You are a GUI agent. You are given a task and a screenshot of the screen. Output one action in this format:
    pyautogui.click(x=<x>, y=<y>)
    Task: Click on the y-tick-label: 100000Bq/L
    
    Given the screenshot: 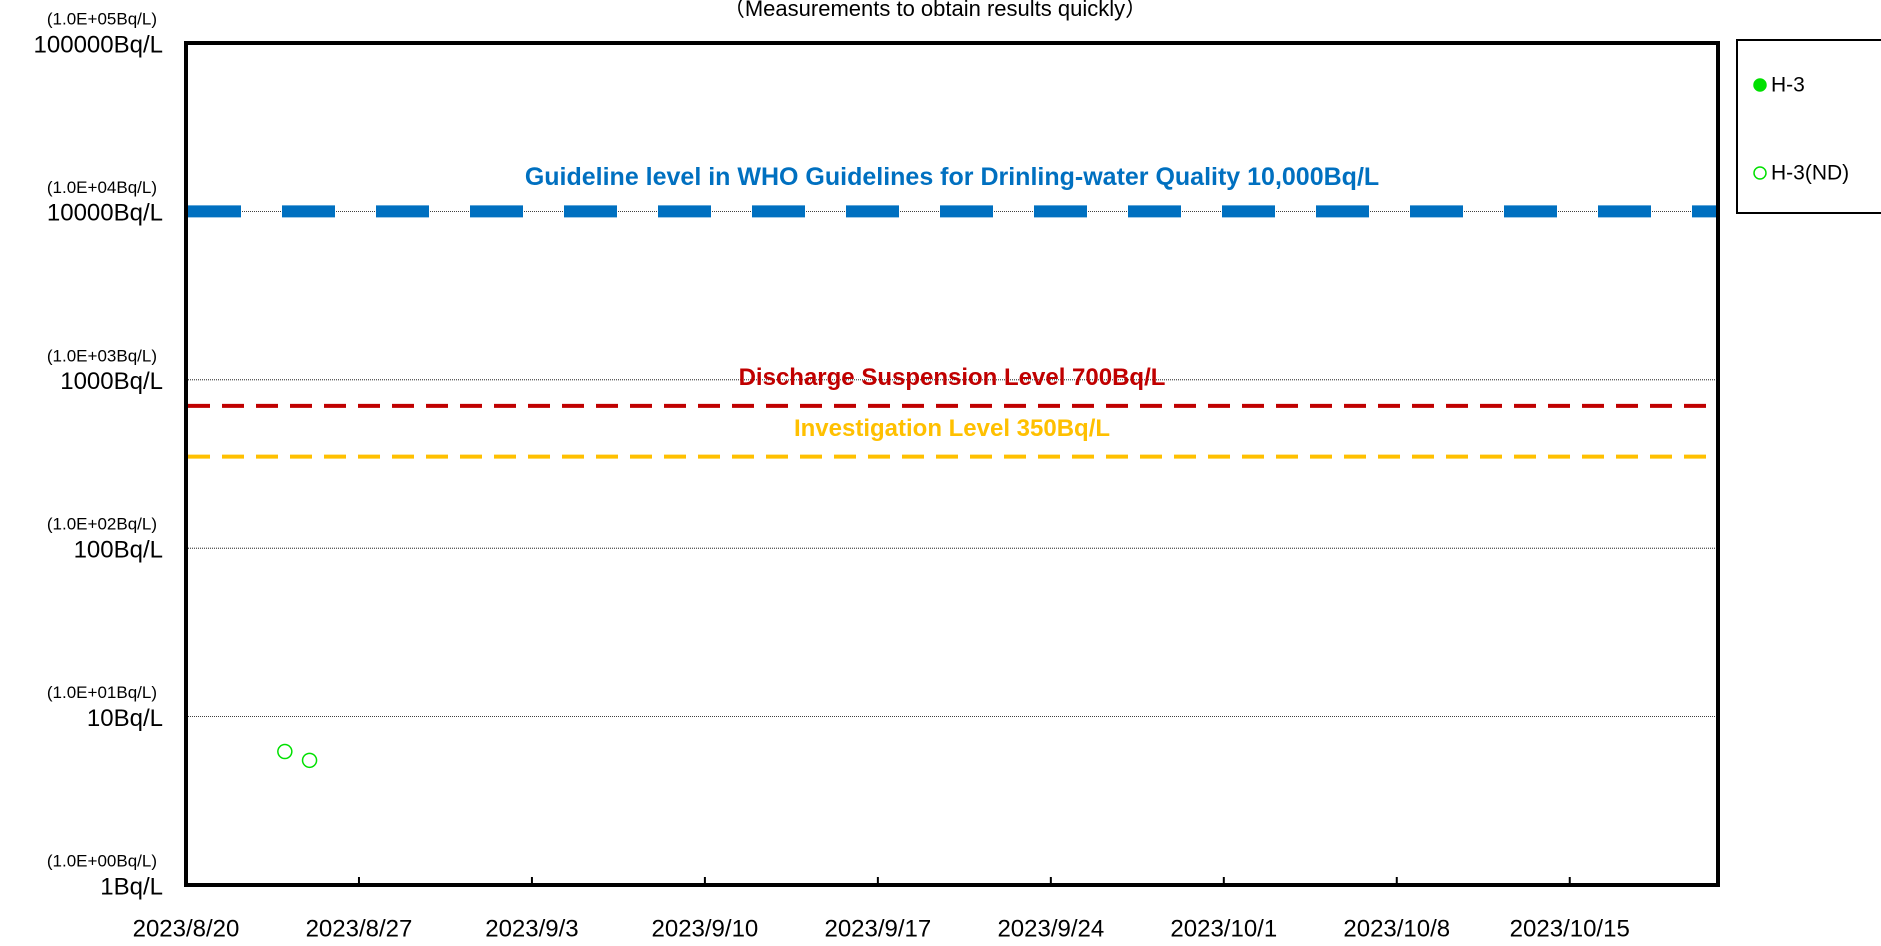 What is the action you would take?
    pyautogui.click(x=98, y=44)
    